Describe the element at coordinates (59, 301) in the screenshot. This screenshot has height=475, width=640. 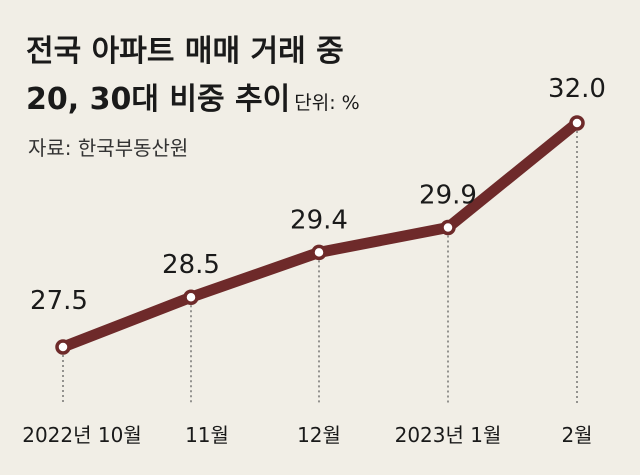
I see `data-label-0: 27.5` at that location.